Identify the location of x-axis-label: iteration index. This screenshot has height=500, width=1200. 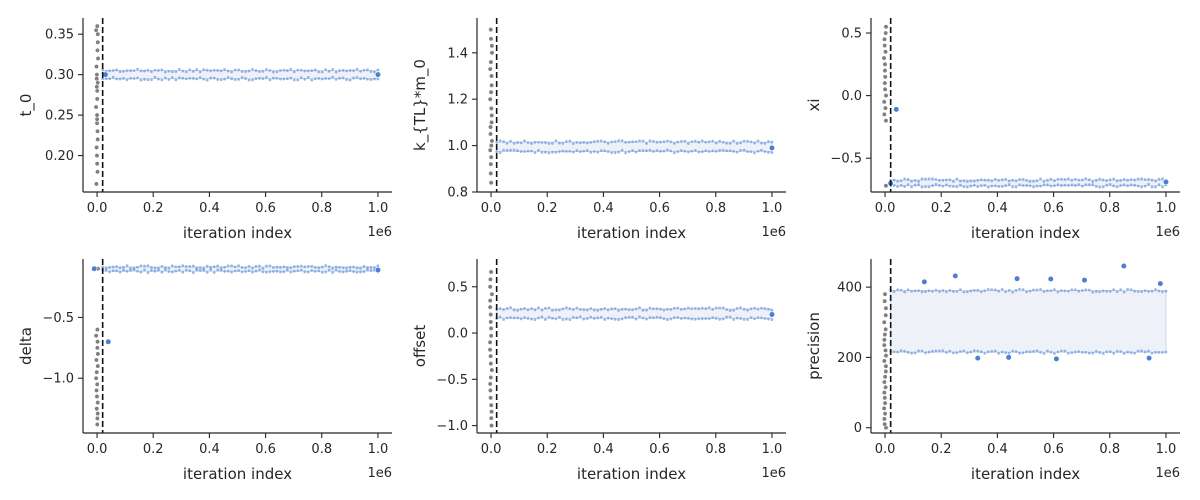
(1025, 474).